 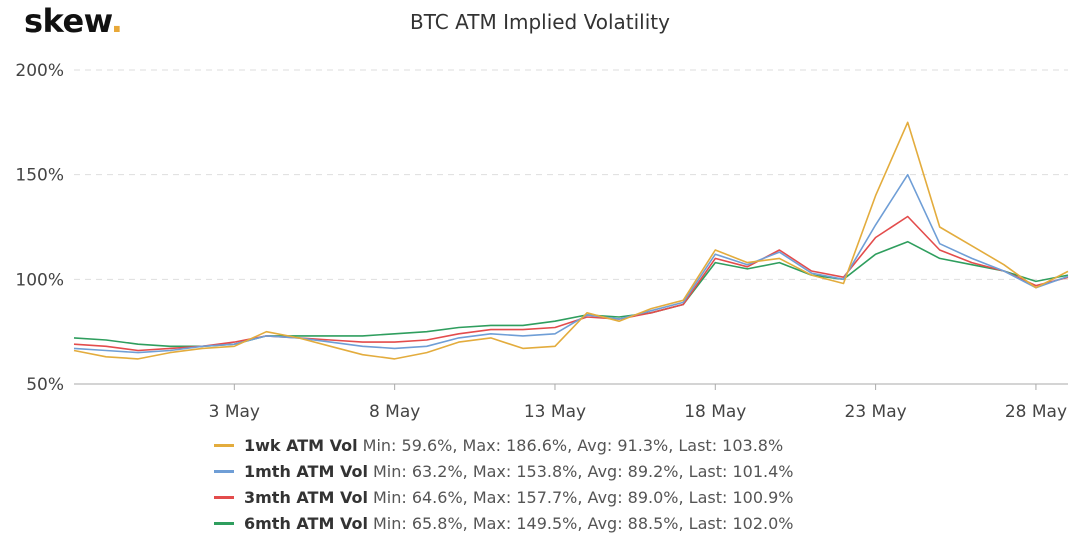 What do you see at coordinates (540, 22) in the screenshot?
I see `chart-title: BTC ATM Implied Volatility` at bounding box center [540, 22].